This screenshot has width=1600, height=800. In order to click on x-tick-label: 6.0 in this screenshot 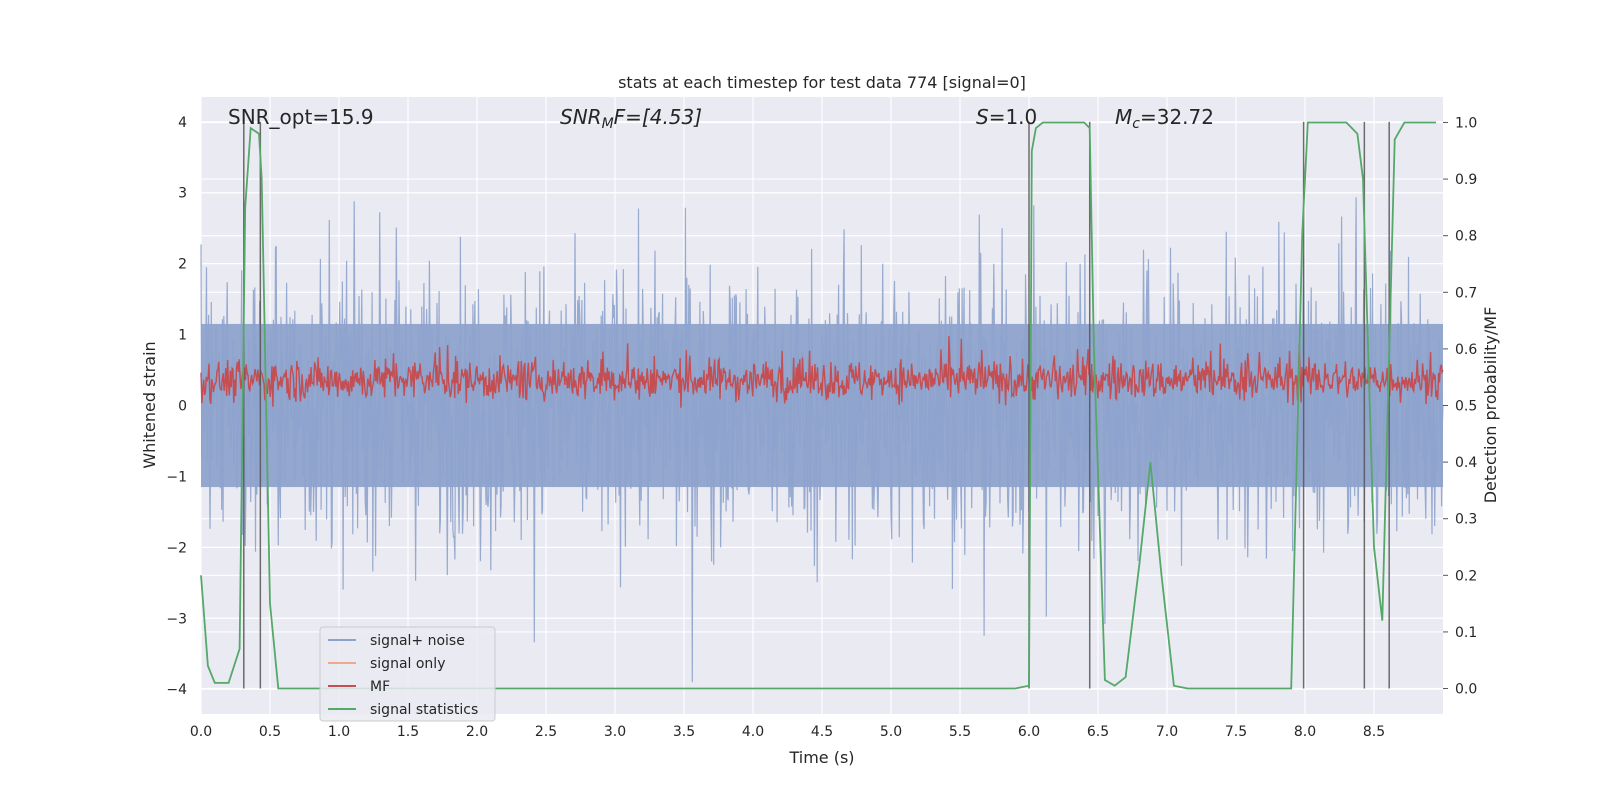, I will do `click(1029, 732)`.